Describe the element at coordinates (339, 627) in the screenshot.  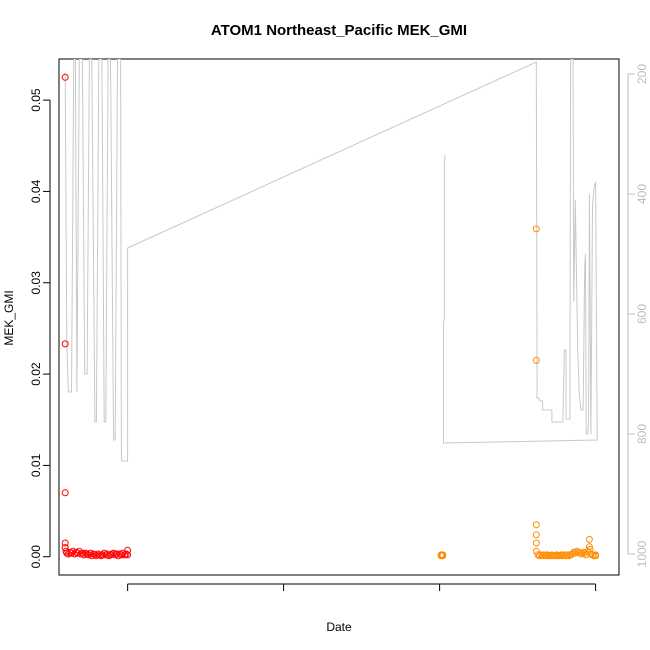
I see `x-axis-label: Date` at that location.